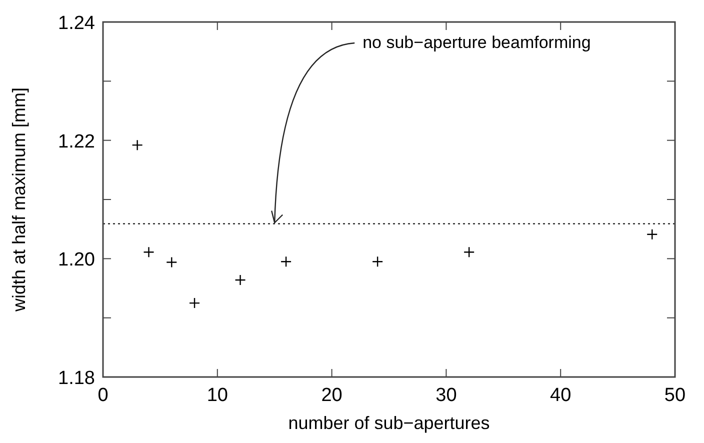 This screenshot has width=704, height=443. What do you see at coordinates (675, 395) in the screenshot?
I see `x-tick-label: 50` at bounding box center [675, 395].